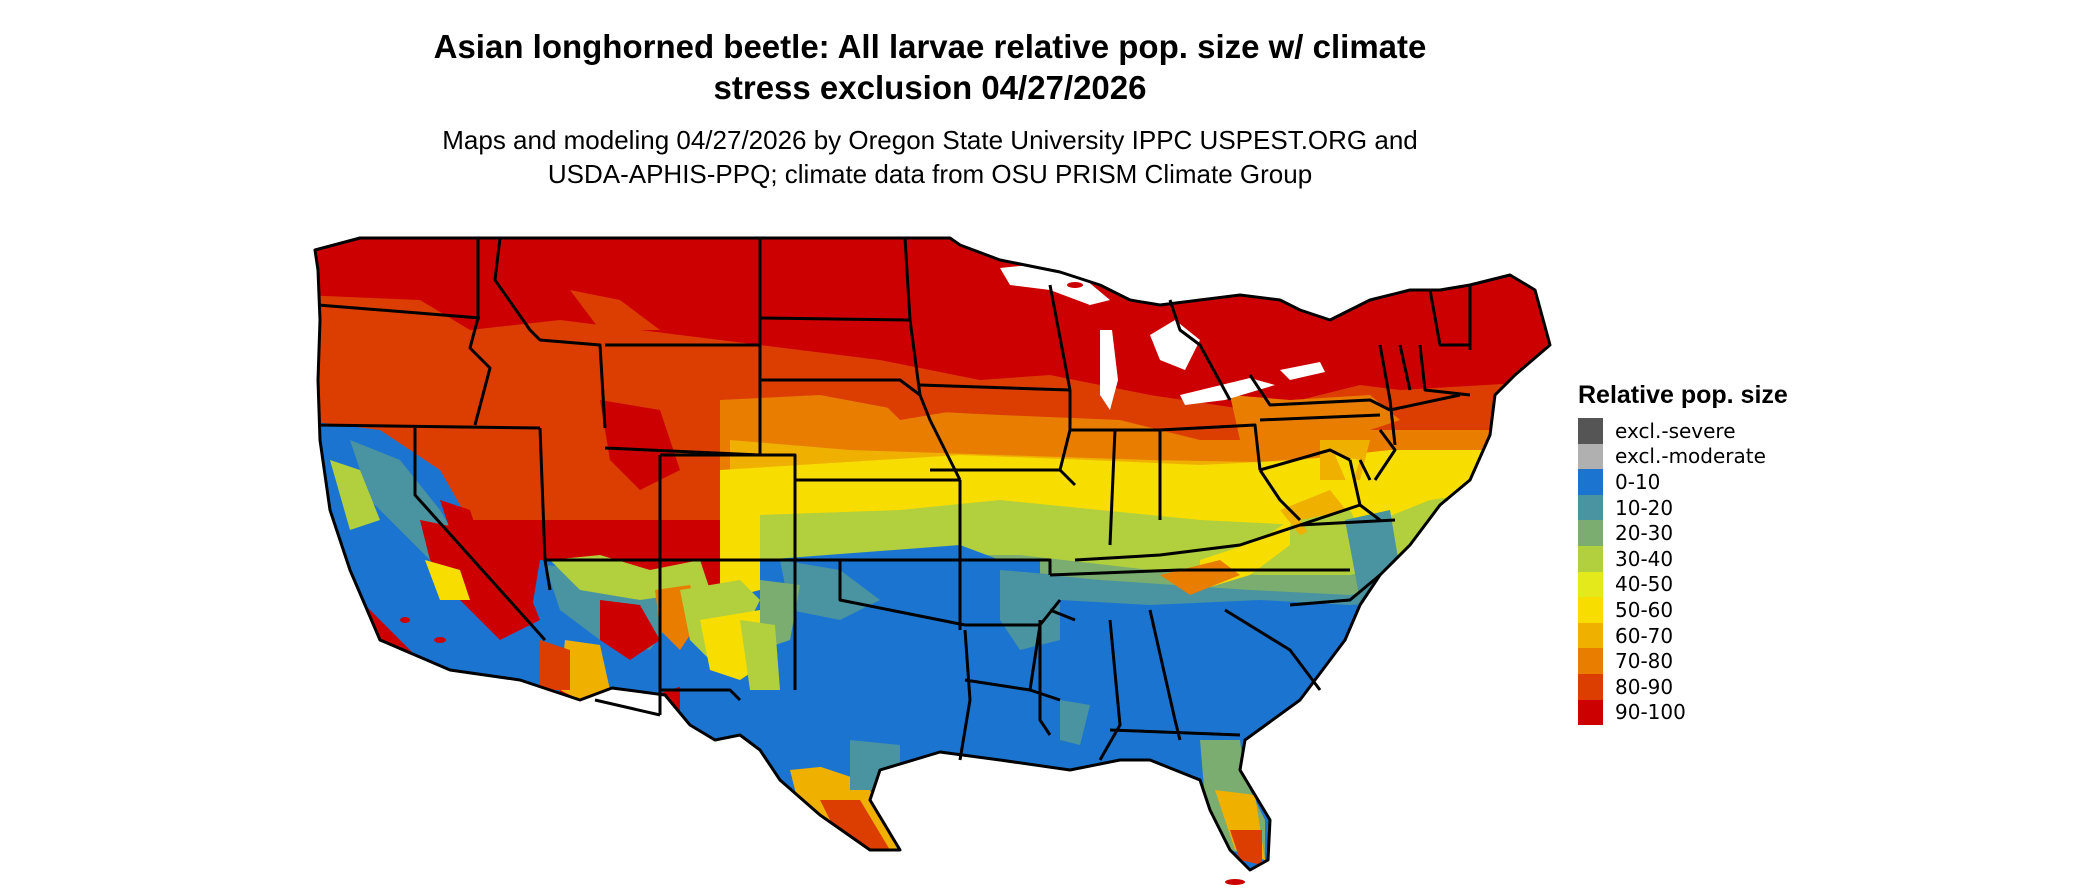 This screenshot has height=892, width=2100. What do you see at coordinates (1650, 712) in the screenshot?
I see `legend-label: 90-100` at bounding box center [1650, 712].